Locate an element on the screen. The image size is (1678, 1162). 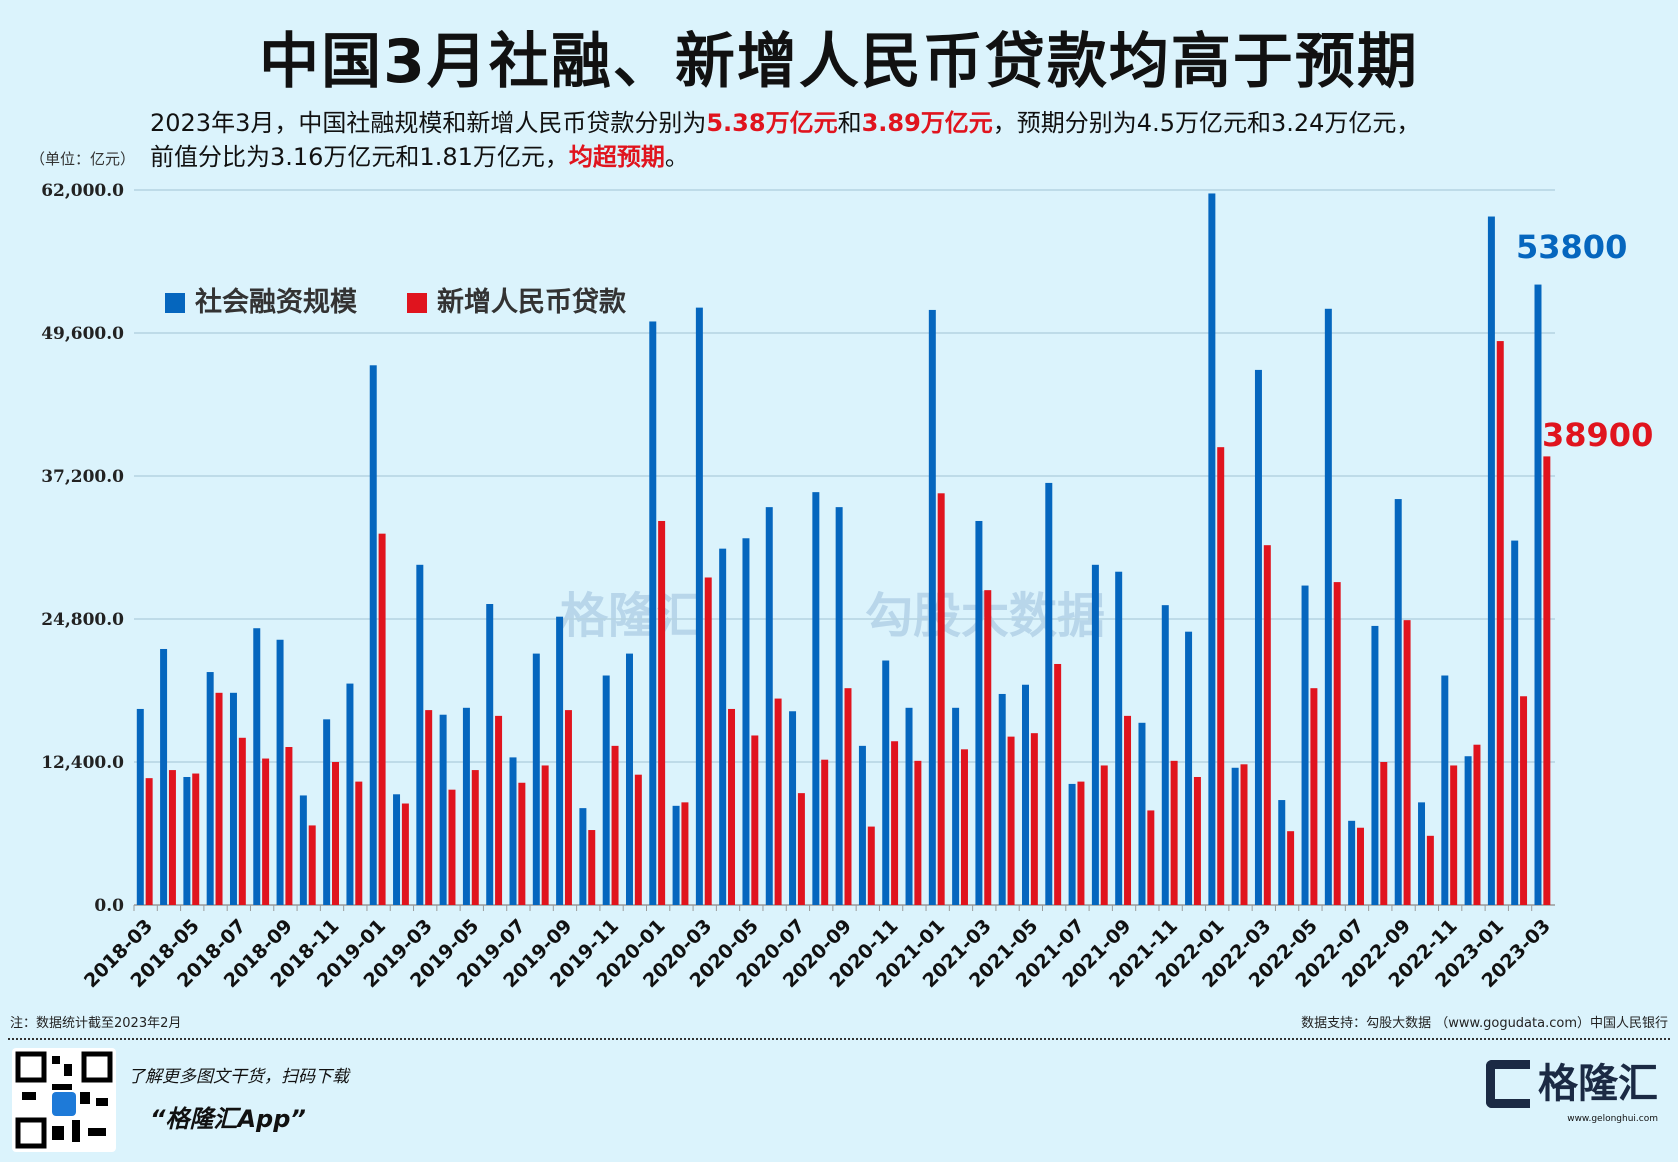
brand-logo: 格隆汇 www.gelonghui.com is located at coordinates (1572, 1092).